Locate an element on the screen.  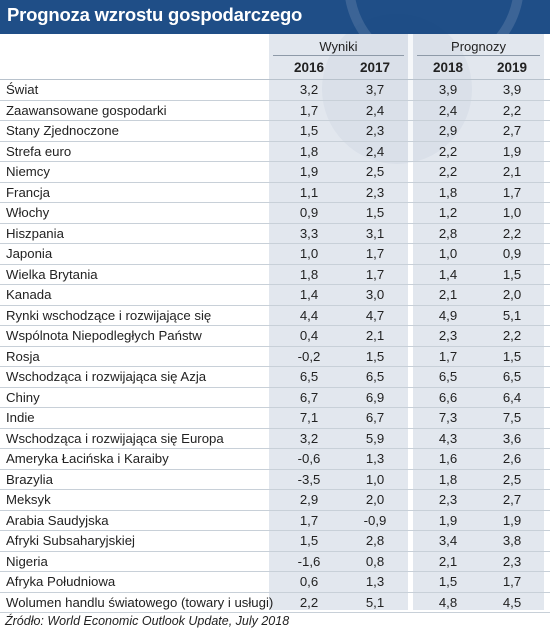
value-cell-2017: 3,7 is located at coordinates (375, 89).